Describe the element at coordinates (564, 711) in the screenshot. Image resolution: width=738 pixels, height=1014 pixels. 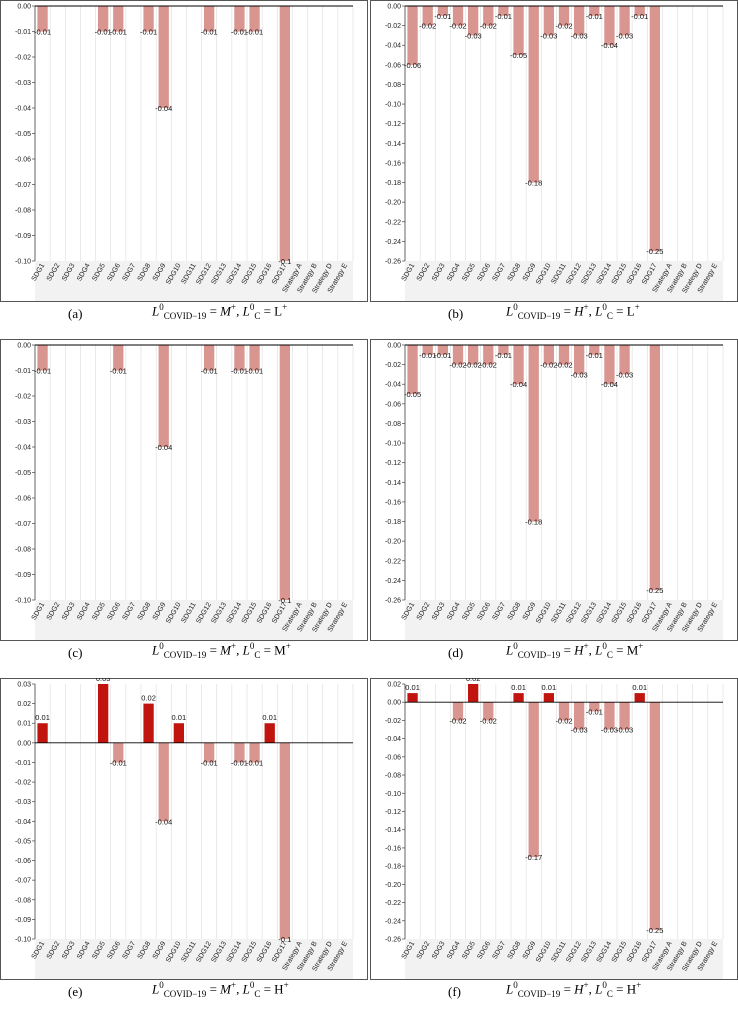
I see `bar-sdg11` at that location.